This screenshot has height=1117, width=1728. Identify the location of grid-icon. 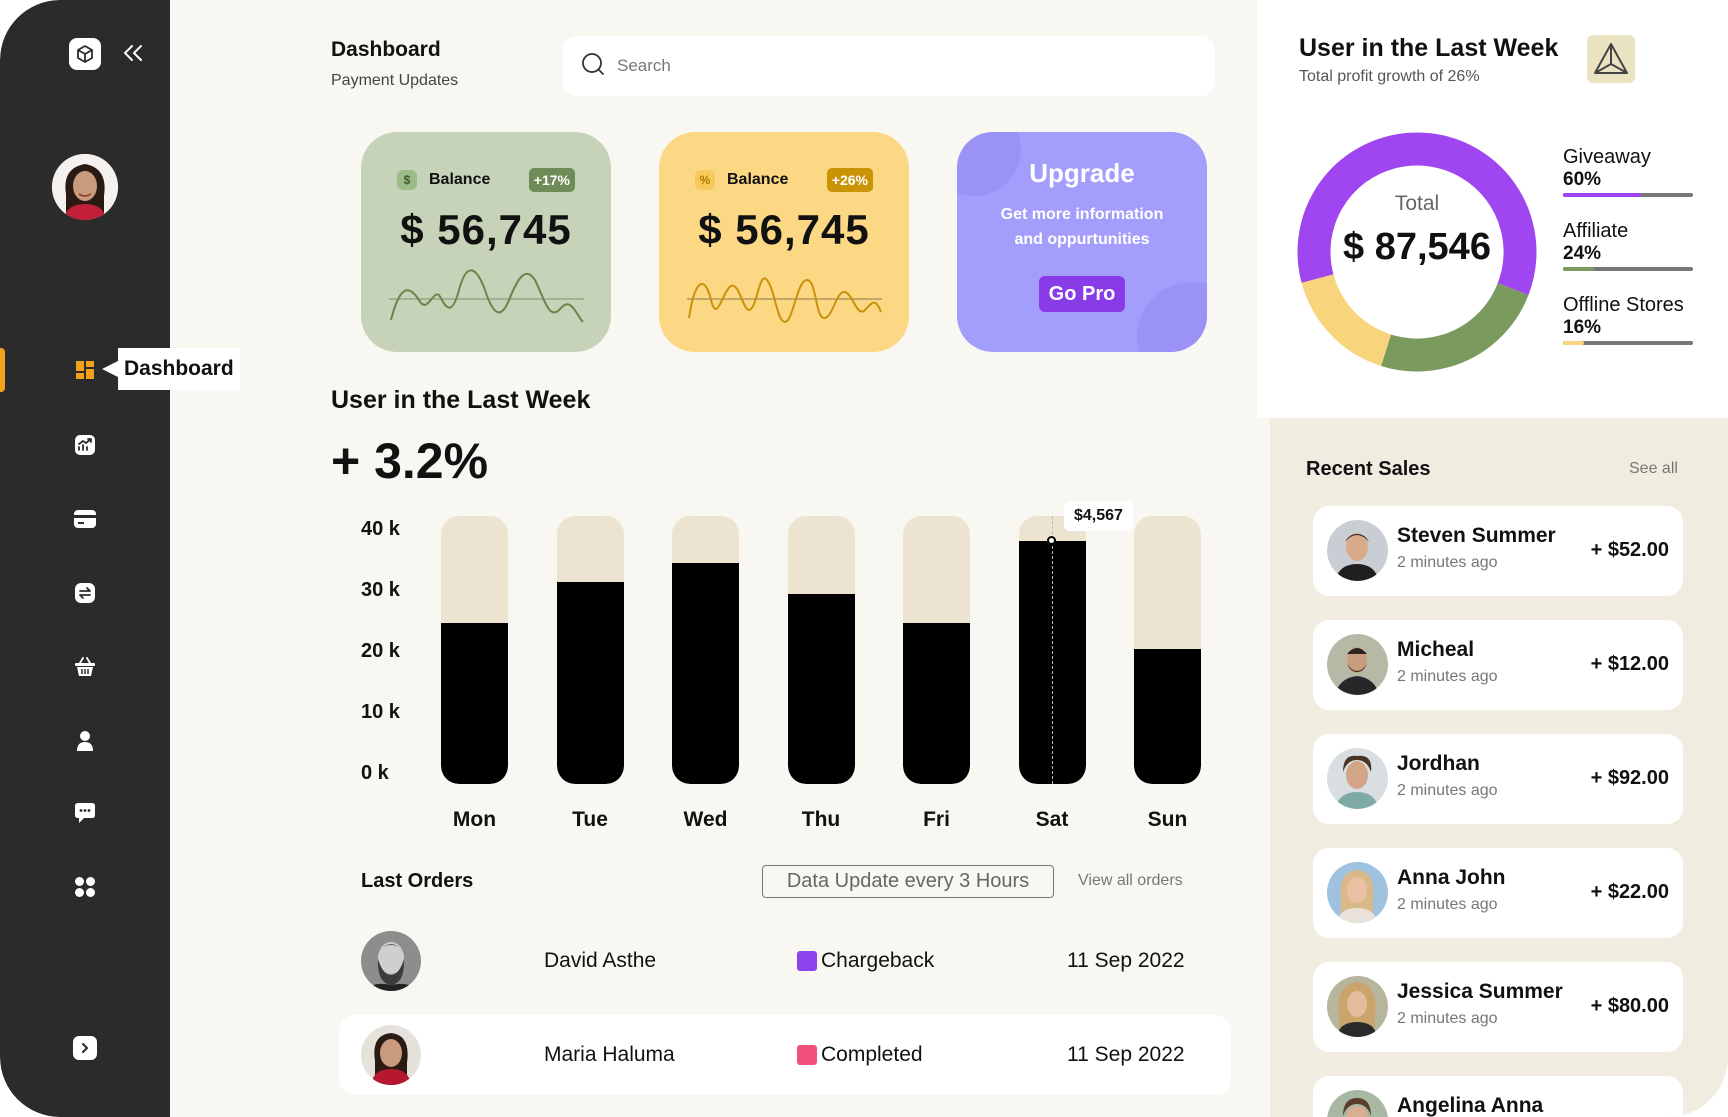
(85, 370).